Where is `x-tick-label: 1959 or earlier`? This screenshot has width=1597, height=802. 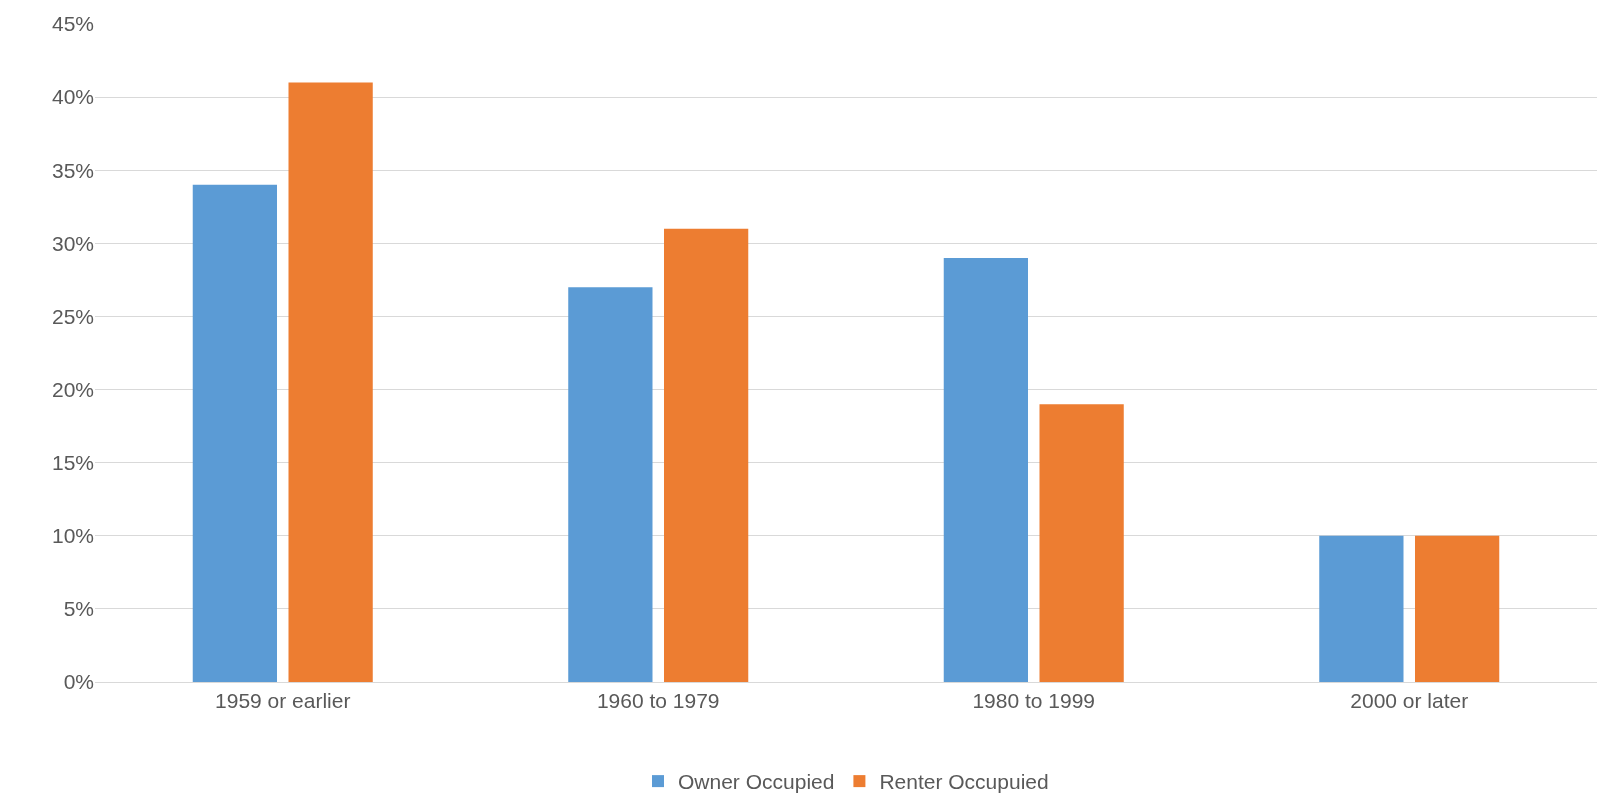
x-tick-label: 1959 or earlier is located at coordinates (283, 701).